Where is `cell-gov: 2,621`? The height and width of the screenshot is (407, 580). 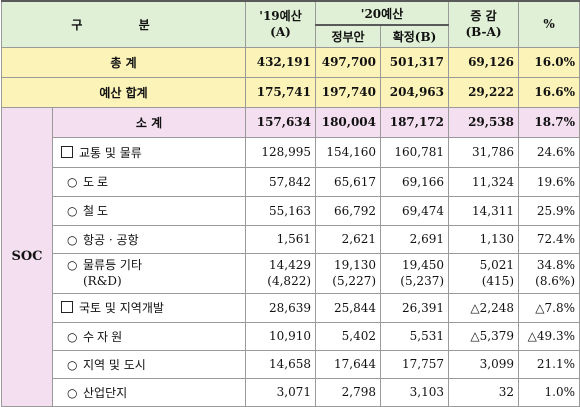
cell-gov: 2,621 is located at coordinates (348, 239).